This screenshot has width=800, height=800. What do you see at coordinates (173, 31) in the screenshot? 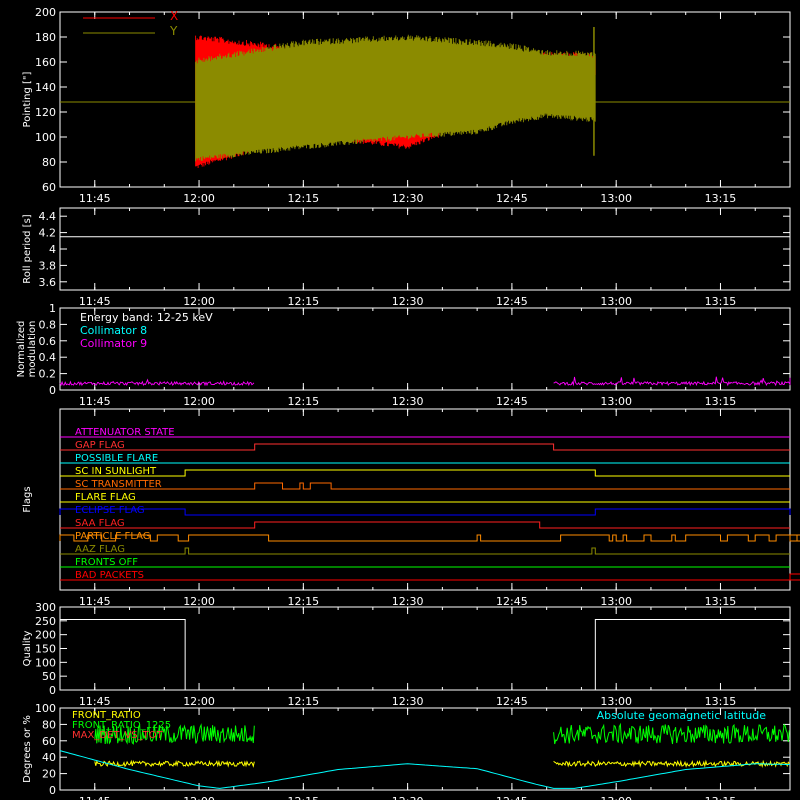
I see `legend-label-Y: Y` at bounding box center [173, 31].